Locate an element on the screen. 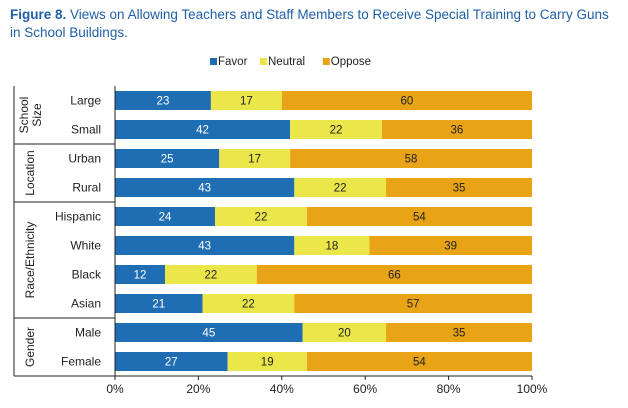 The height and width of the screenshot is (408, 628). legend-swatch-favor is located at coordinates (213, 61).